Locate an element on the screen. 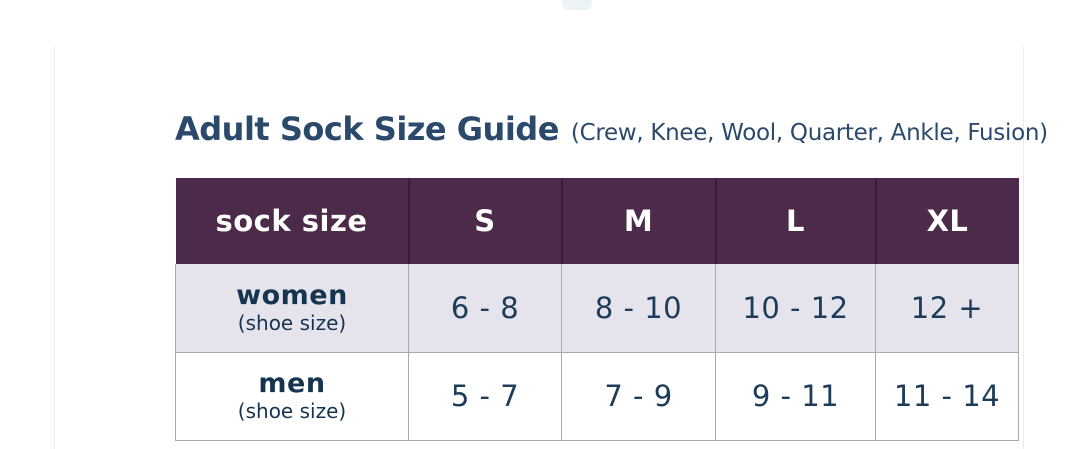  row-label-women: women is located at coordinates (292, 295).